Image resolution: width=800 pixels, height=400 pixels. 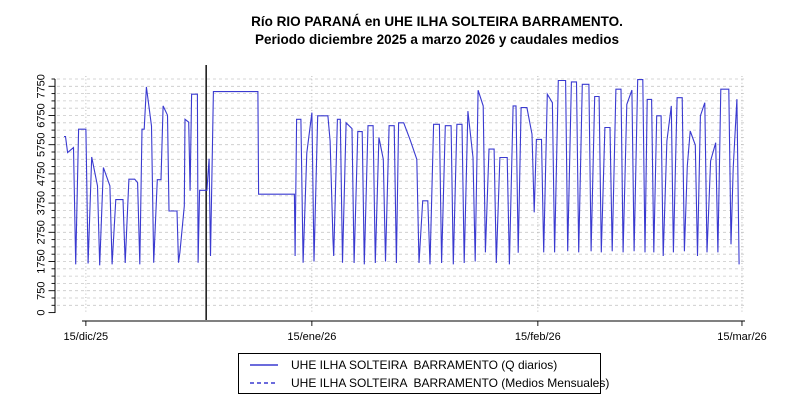 What do you see at coordinates (42, 86) in the screenshot?
I see `y-tick-label: 7750` at bounding box center [42, 86].